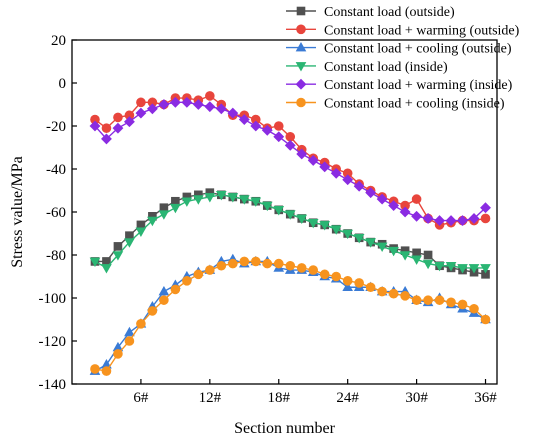 Image resolution: width=545 pixels, height=439 pixels. What do you see at coordinates (414, 104) in the screenshot?
I see `legend-label: Constant load + cooling (inside)` at bounding box center [414, 104].